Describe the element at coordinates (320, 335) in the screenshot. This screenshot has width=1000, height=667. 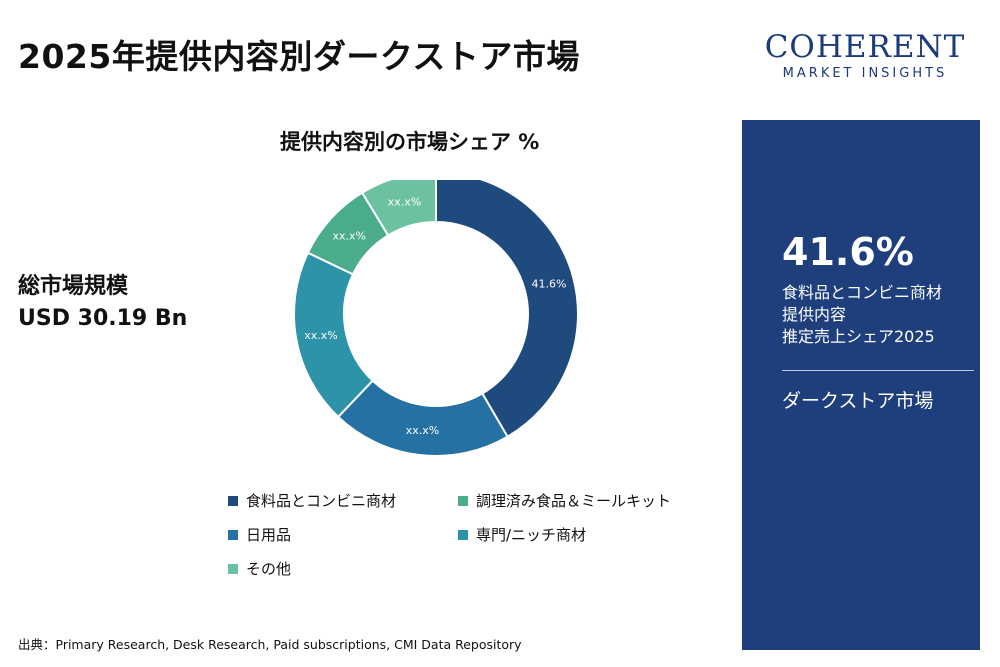
I see `donut-slice-label-2: xx.x%` at that location.